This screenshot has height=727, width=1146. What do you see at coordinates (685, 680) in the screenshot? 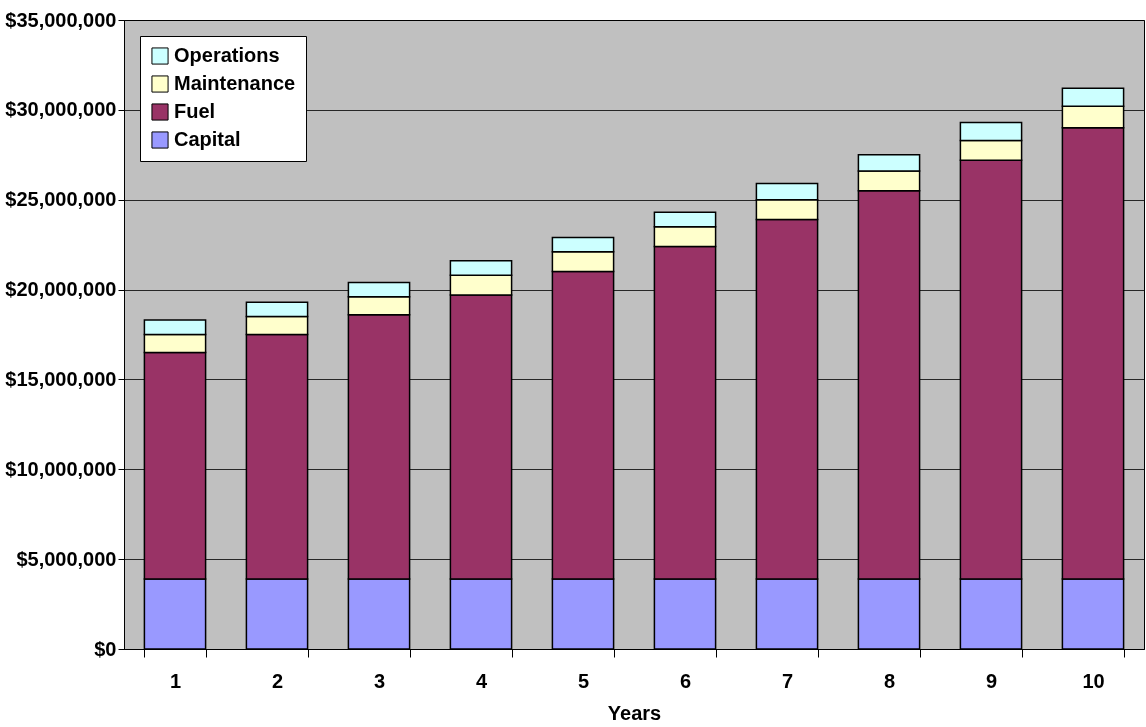
I see `x-tick-label: 6` at bounding box center [685, 680].